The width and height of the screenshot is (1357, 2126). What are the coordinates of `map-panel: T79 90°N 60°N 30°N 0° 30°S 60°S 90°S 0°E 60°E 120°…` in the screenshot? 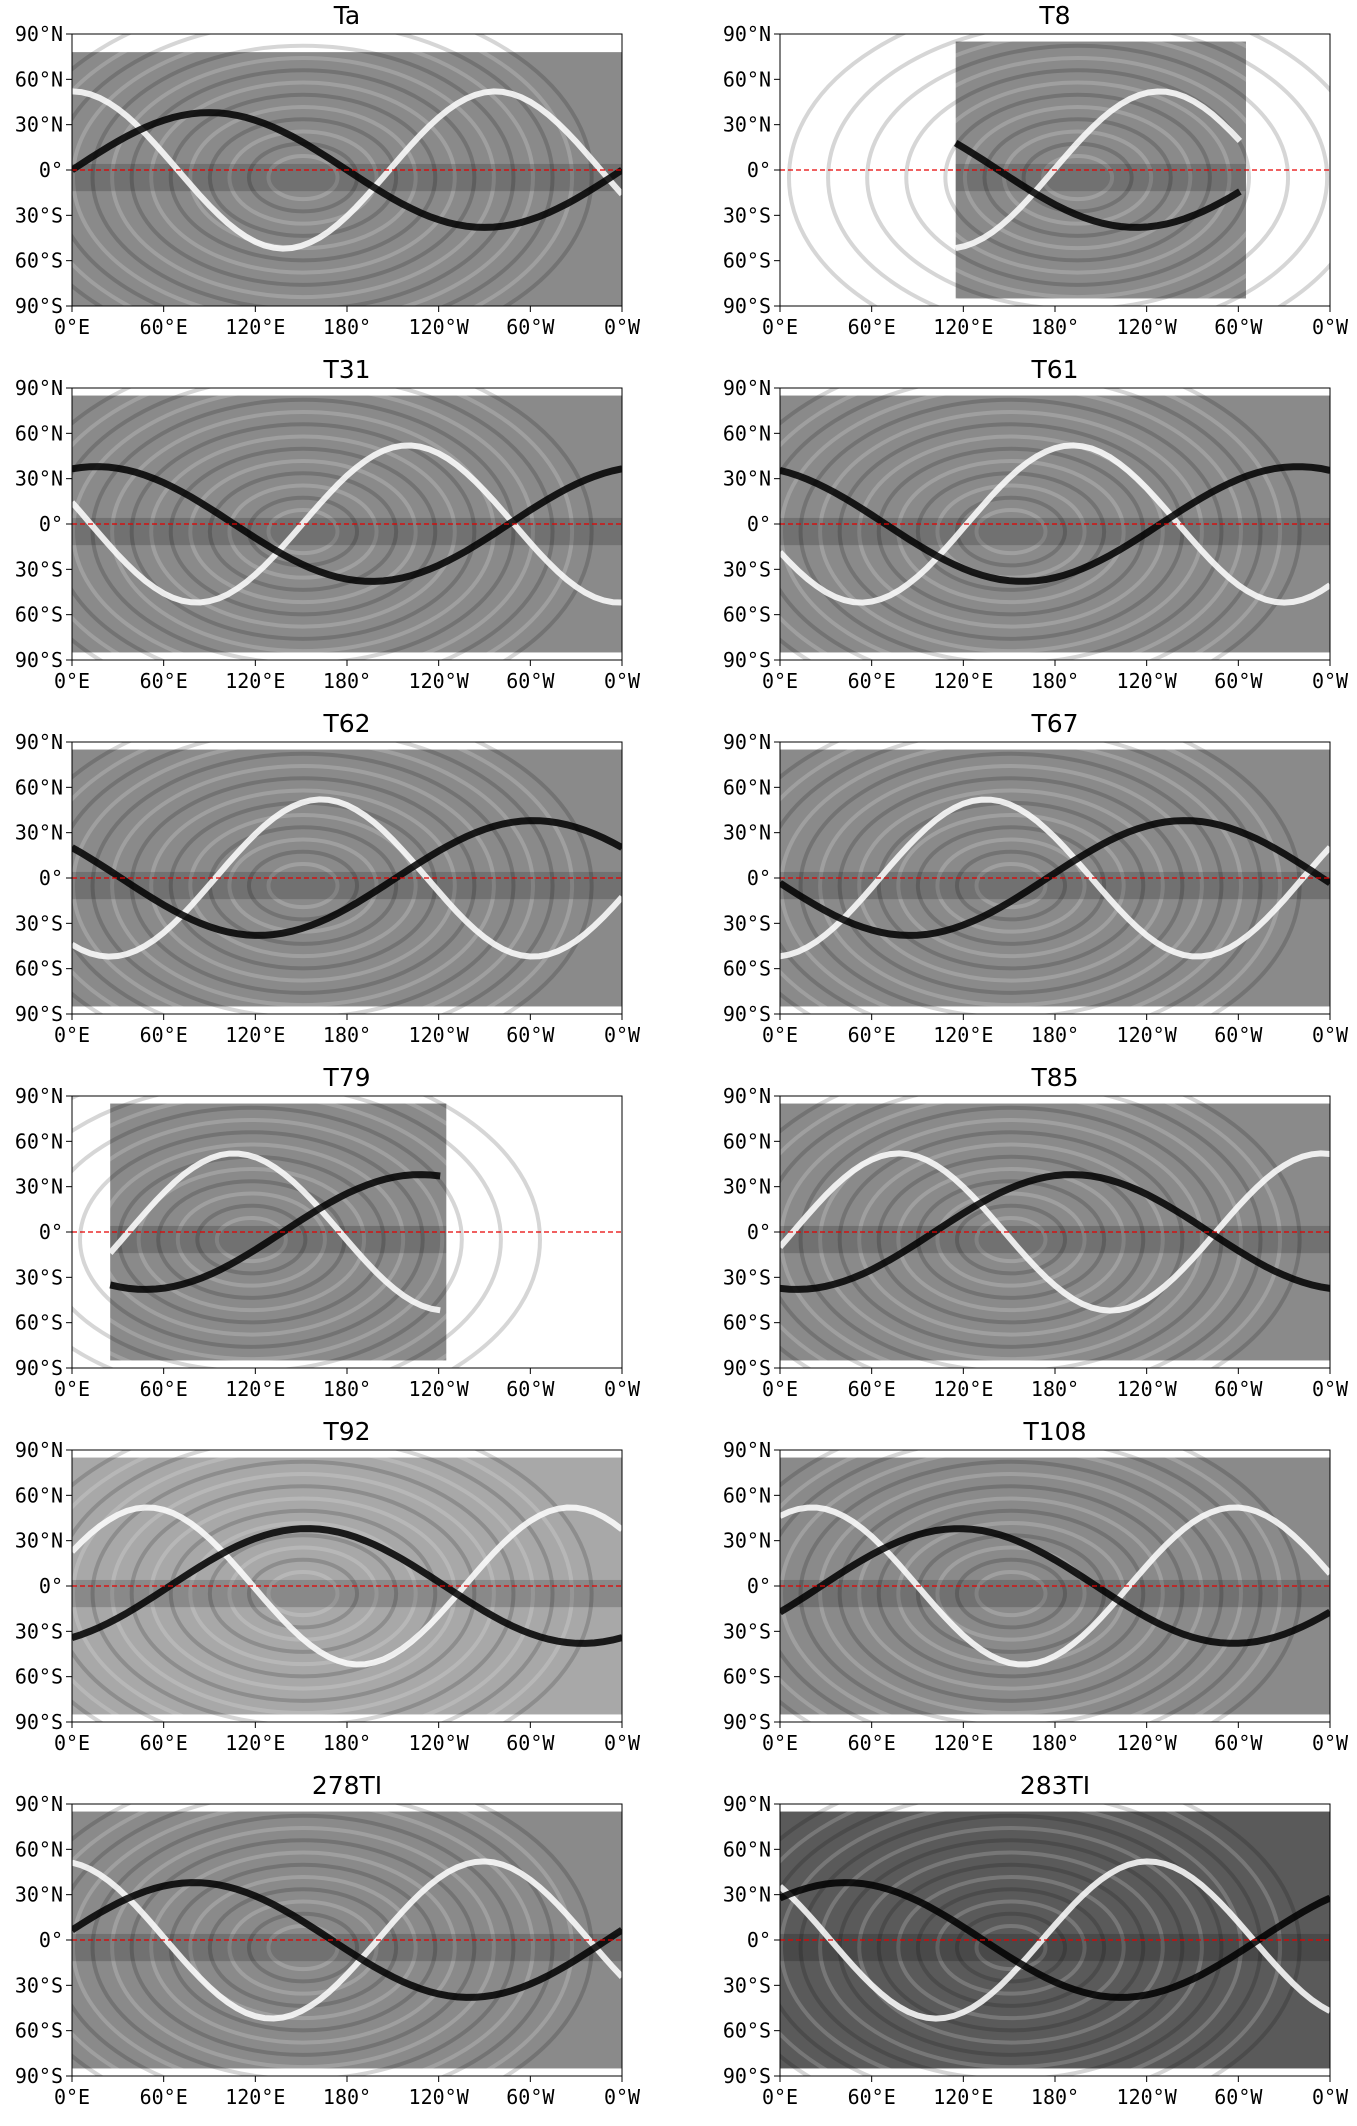 It's located at (339, 1239).